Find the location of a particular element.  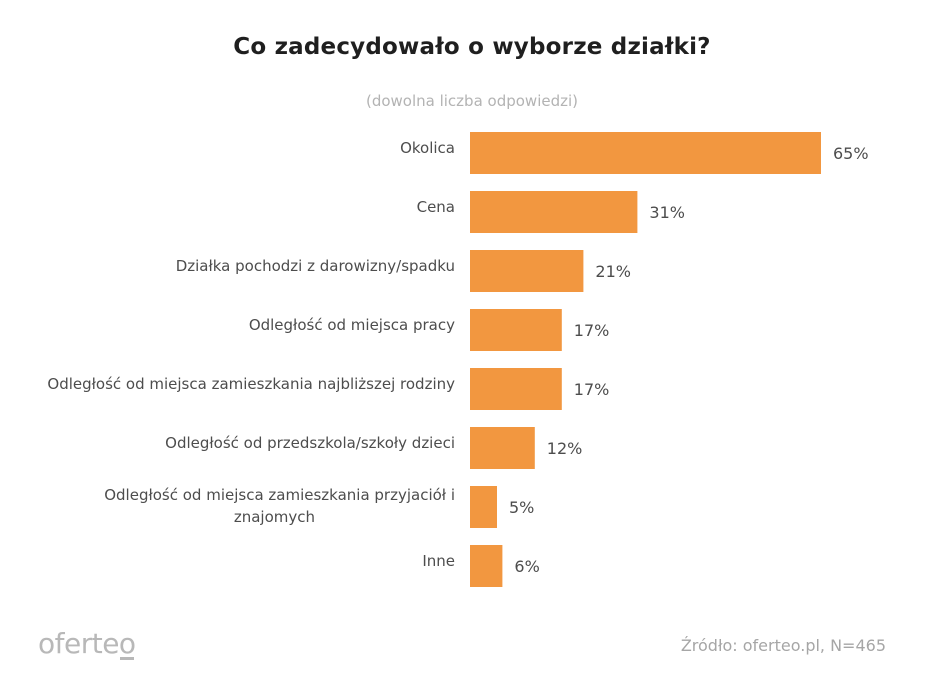

value-label-6: 12% is located at coordinates (565, 448).